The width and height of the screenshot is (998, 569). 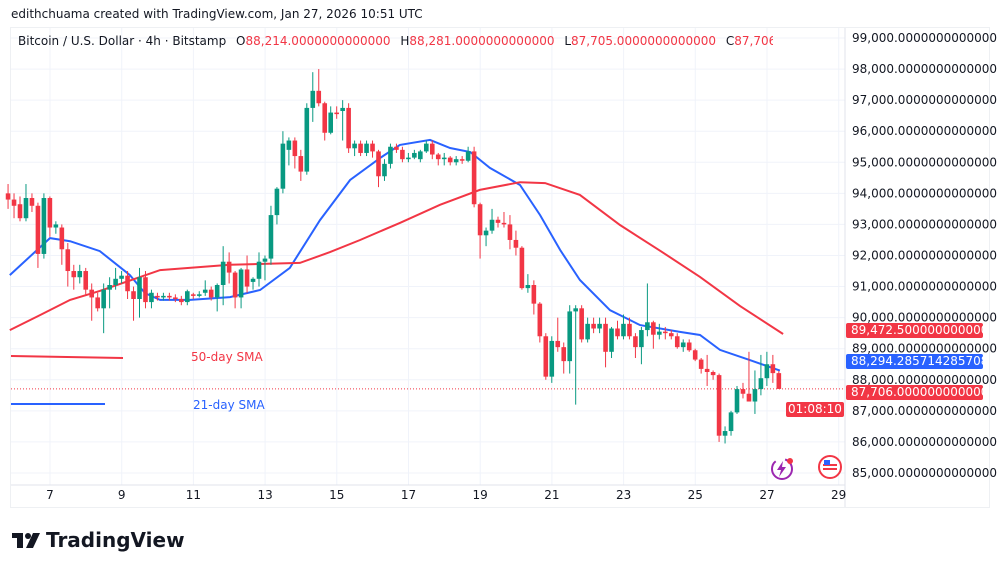 What do you see at coordinates (924, 100) in the screenshot?
I see `y-tick-label: 97,000.0000000000000` at bounding box center [924, 100].